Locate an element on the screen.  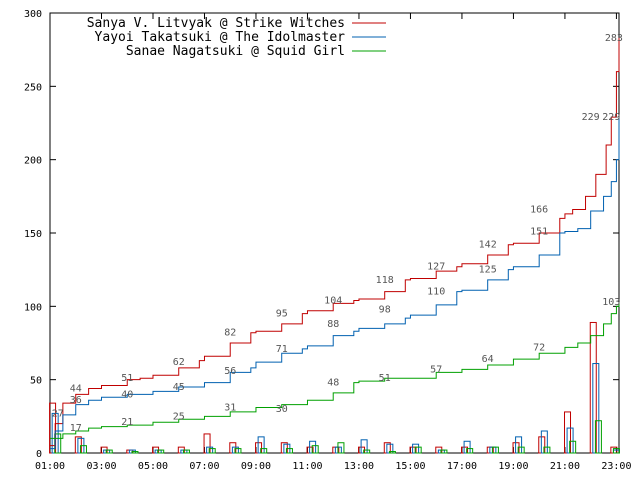
x-tick-label: 15:00 is located at coordinates (410, 466).